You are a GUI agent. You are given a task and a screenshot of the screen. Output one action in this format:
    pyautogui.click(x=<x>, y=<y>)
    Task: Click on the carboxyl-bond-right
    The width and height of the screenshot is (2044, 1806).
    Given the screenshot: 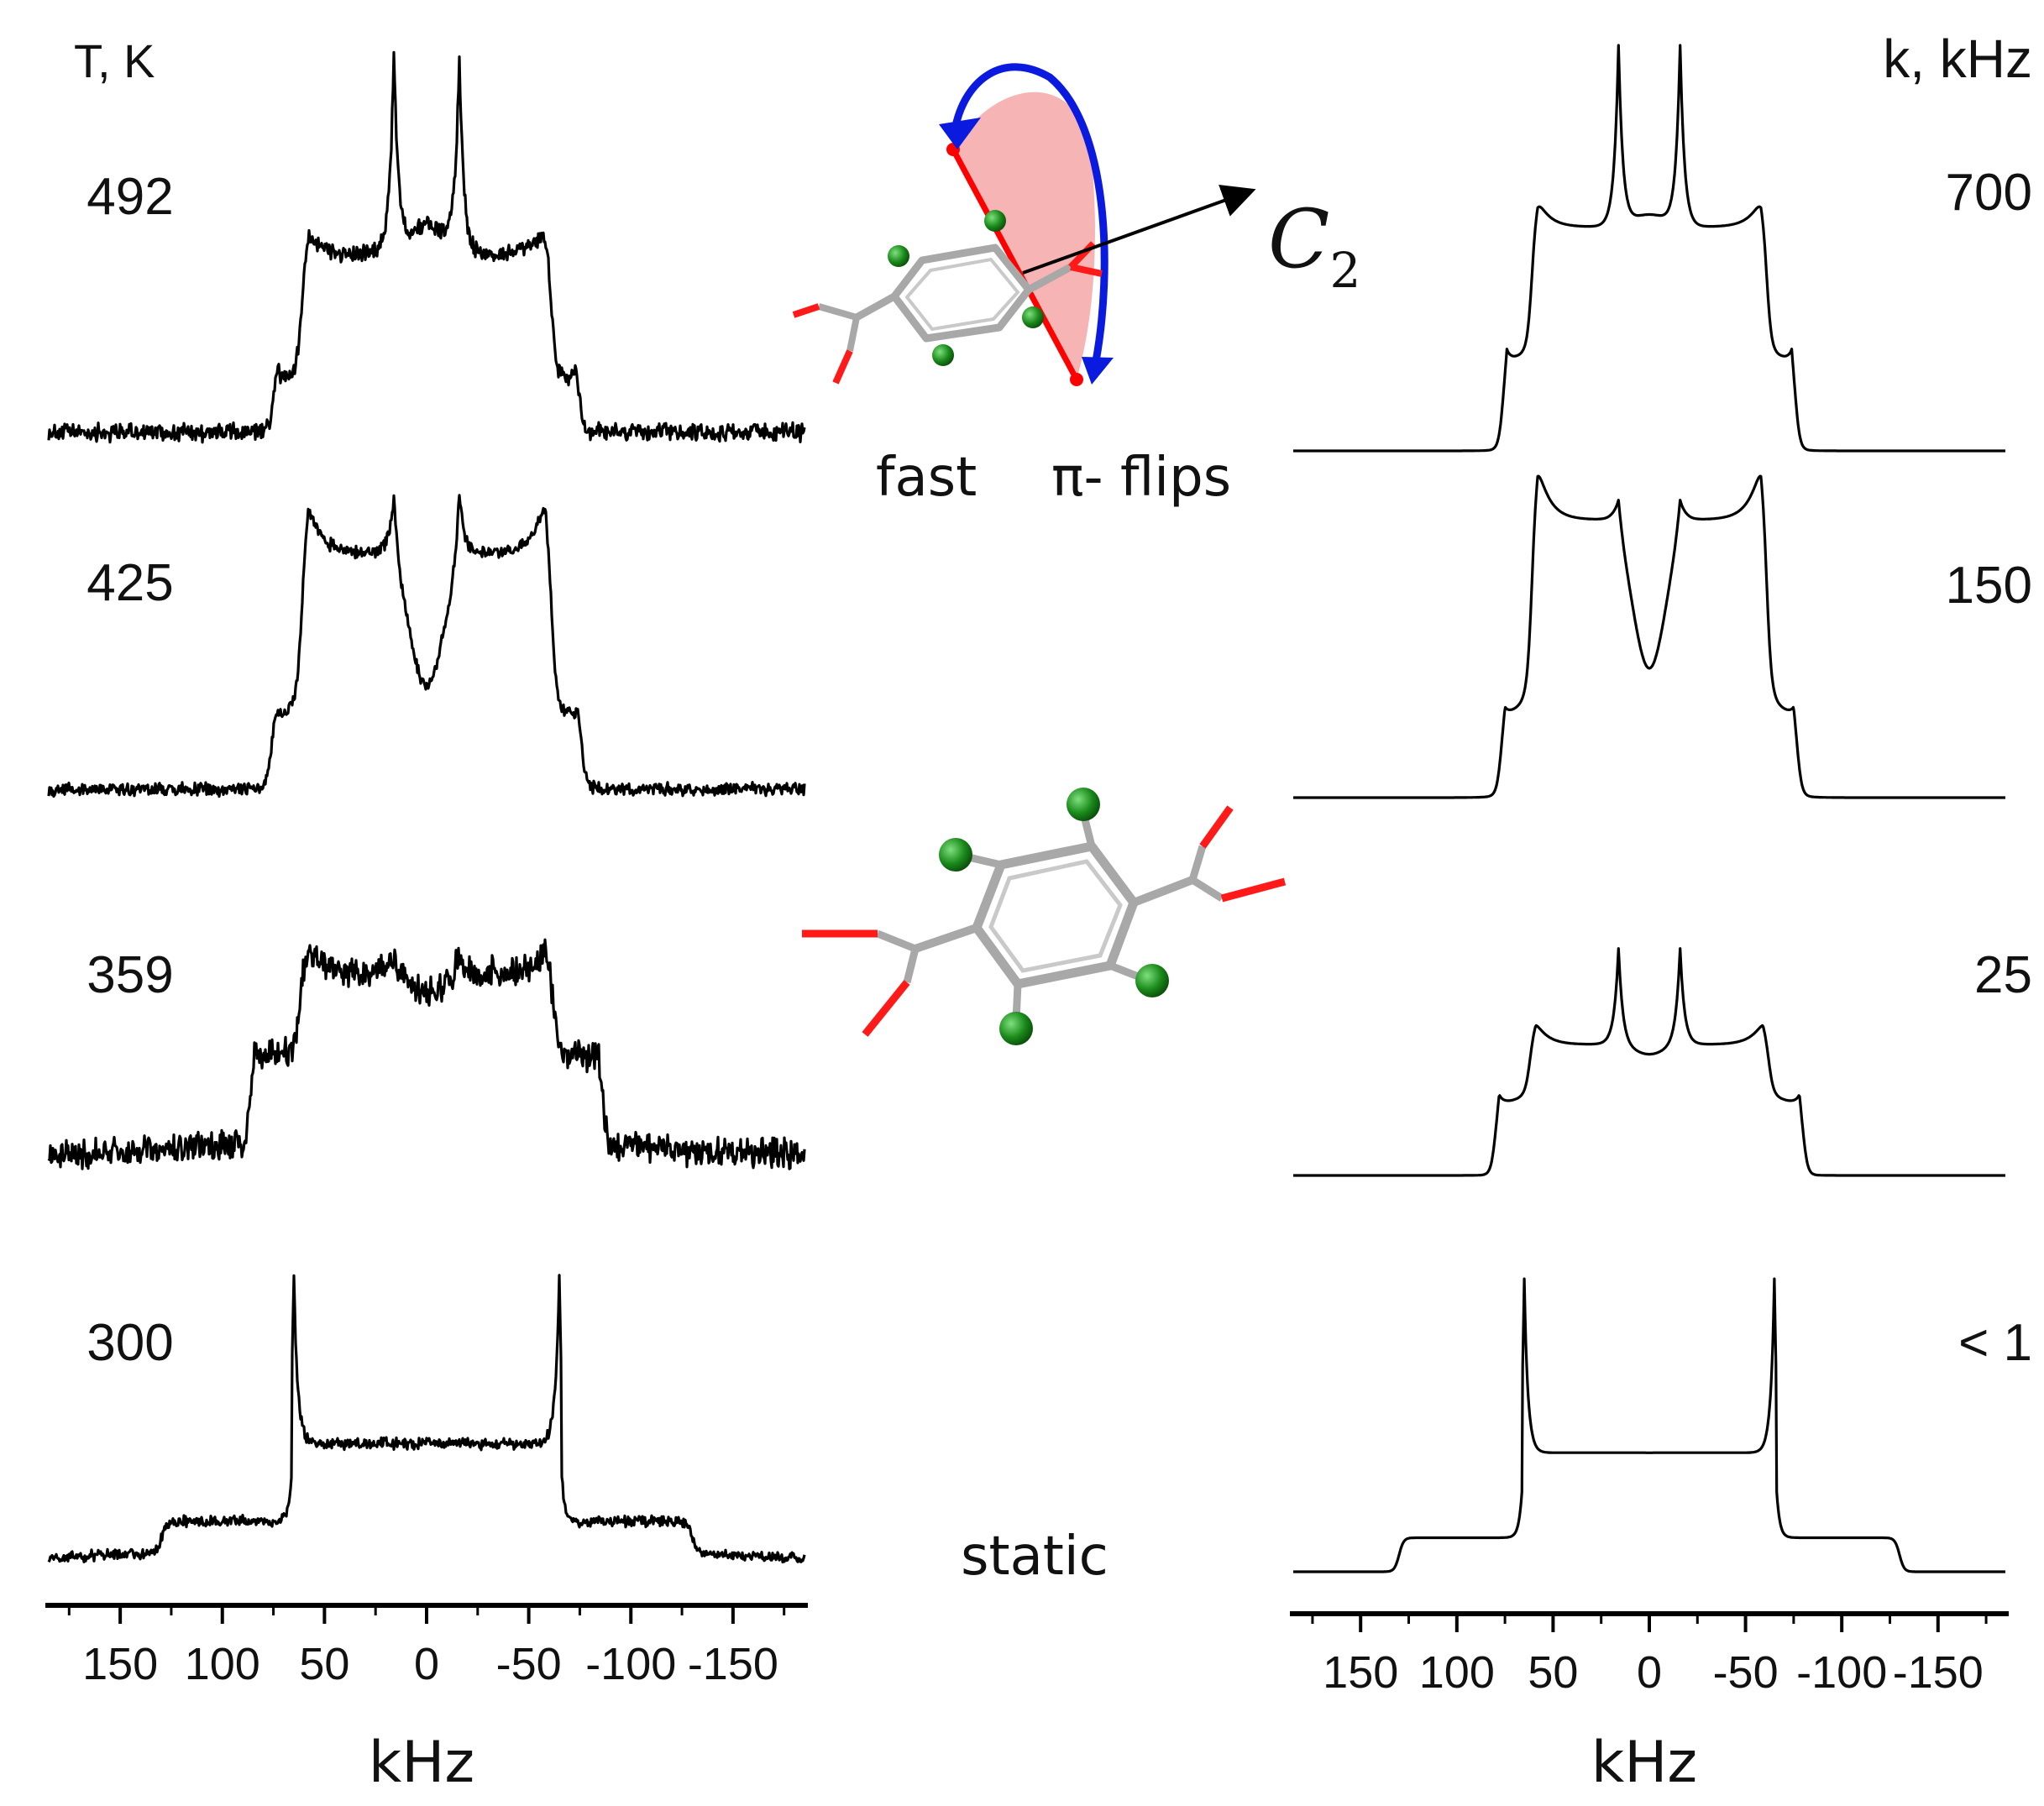 What is the action you would take?
    pyautogui.click(x=1049, y=278)
    